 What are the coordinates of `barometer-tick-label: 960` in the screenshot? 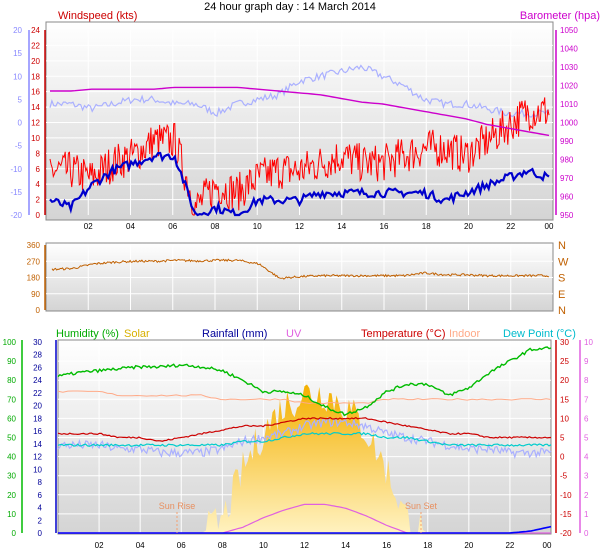 It's located at (567, 197).